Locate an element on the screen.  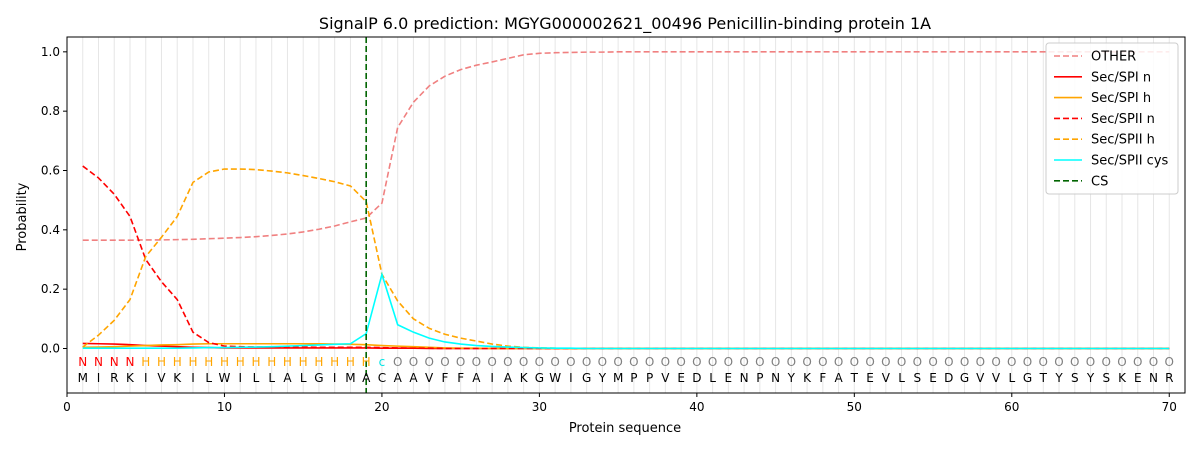
residue-label: D is located at coordinates (696, 378).